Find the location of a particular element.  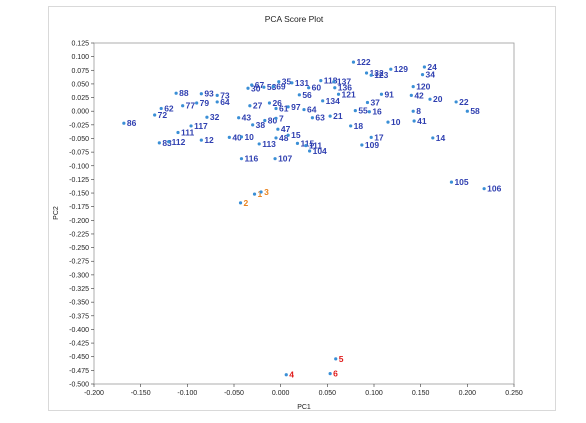

x-axis-title: PC1 is located at coordinates (304, 407).